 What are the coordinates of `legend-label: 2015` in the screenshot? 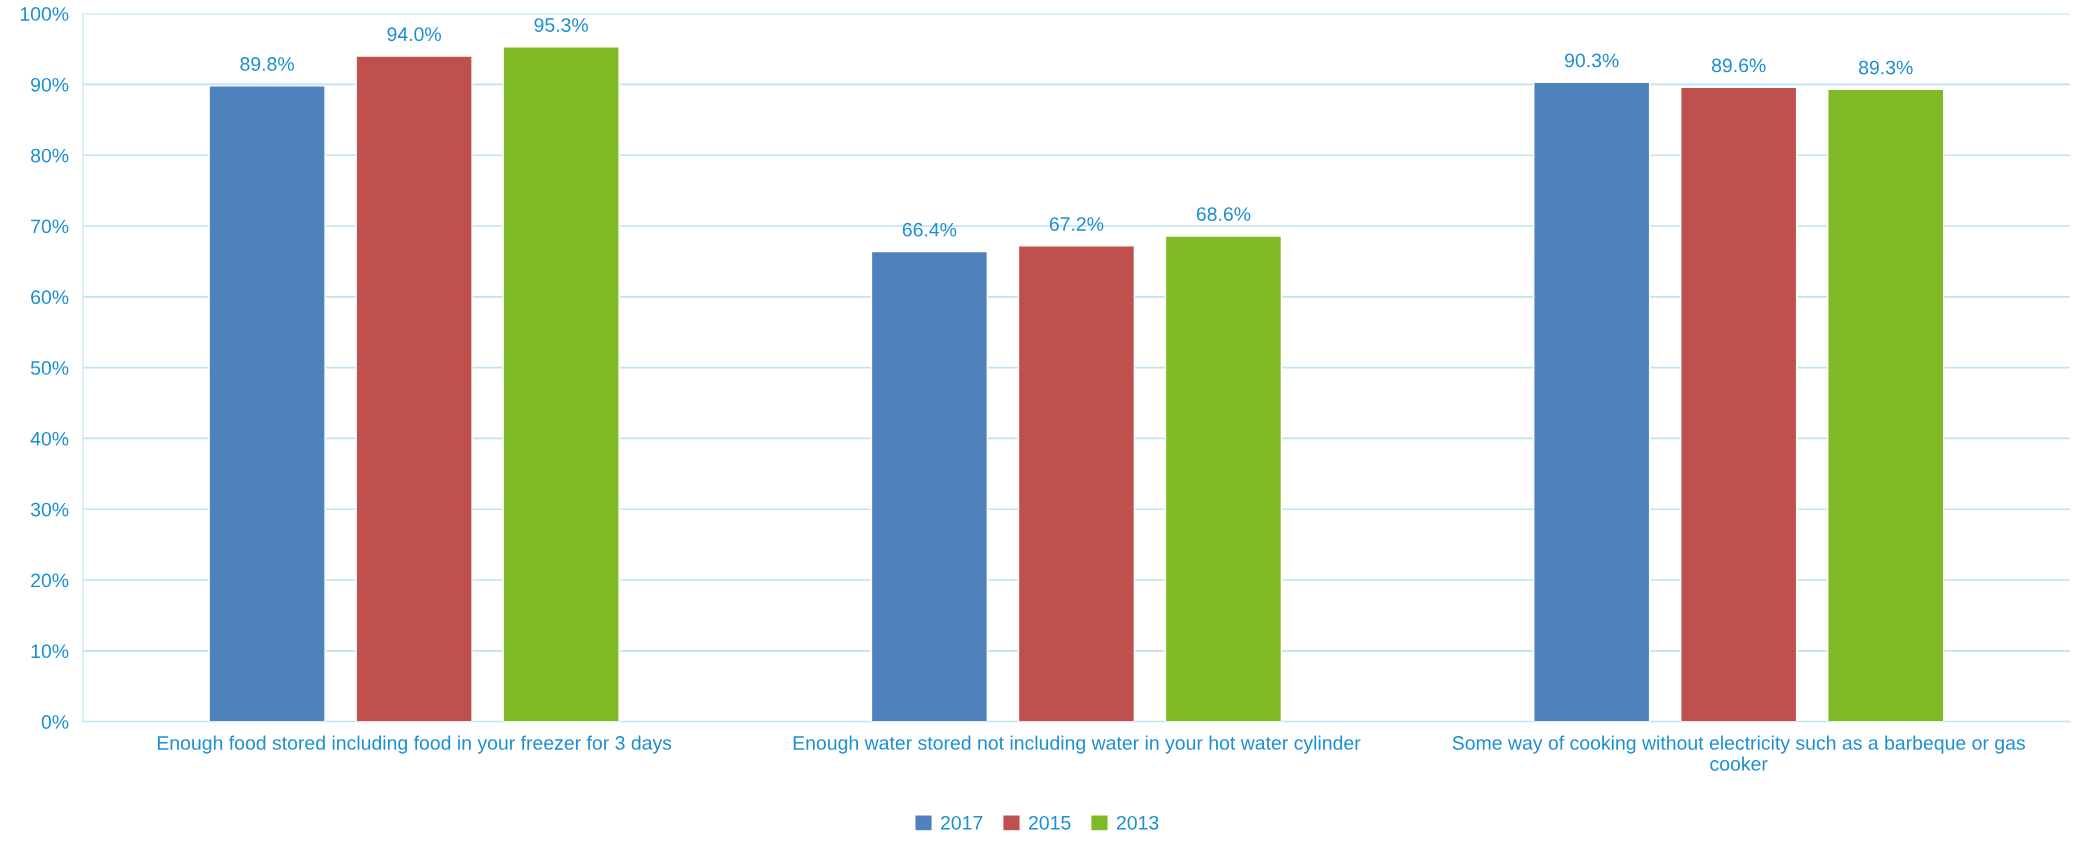 It's located at (1049, 822).